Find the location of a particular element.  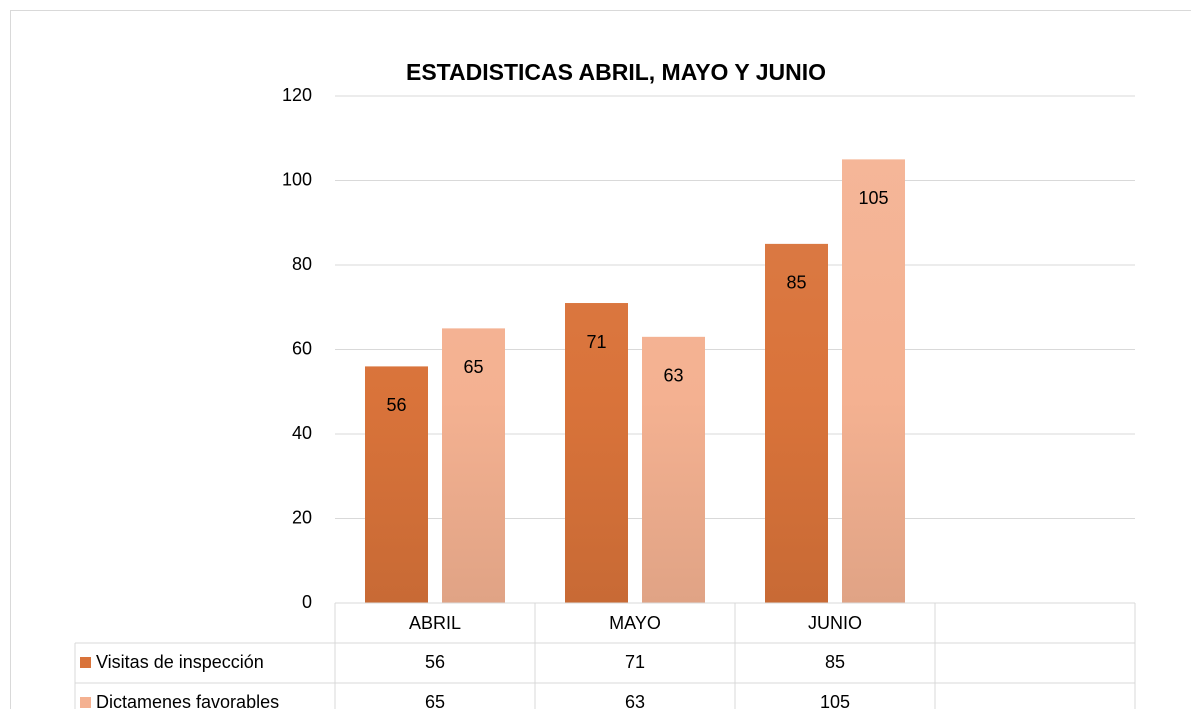

y-tick-label: 100 is located at coordinates (297, 179).